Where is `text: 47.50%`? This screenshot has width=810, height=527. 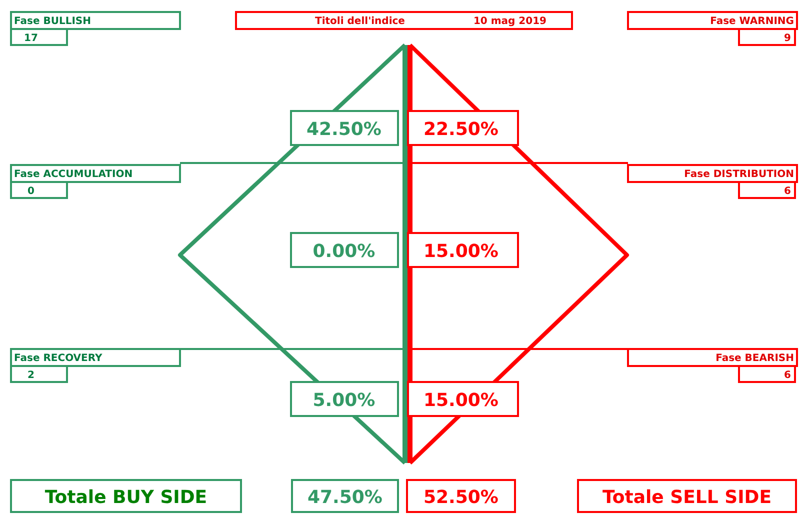
text: 47.50% is located at coordinates (345, 497).